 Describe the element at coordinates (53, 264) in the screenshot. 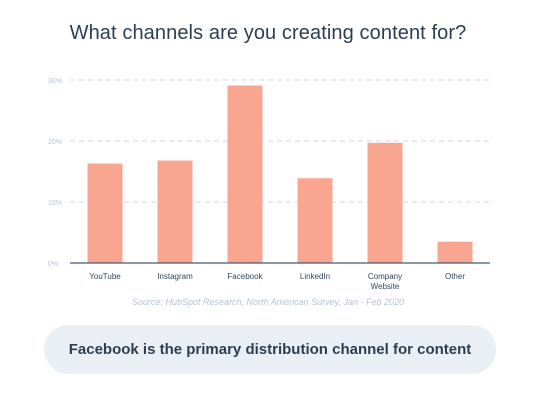

I see `y-tick-label: 0%` at that location.